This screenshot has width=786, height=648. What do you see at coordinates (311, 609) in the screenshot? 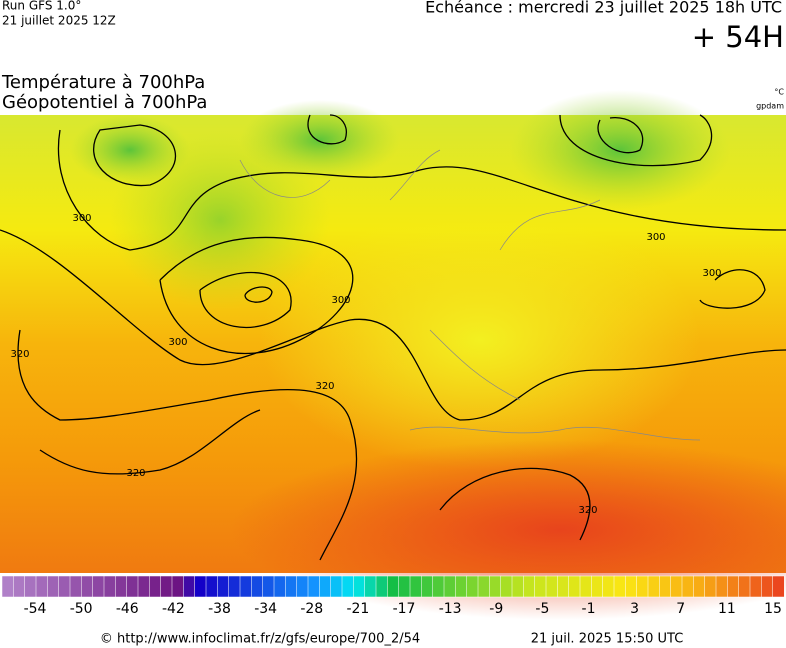
I see `colorbar-label: -28` at bounding box center [311, 609].